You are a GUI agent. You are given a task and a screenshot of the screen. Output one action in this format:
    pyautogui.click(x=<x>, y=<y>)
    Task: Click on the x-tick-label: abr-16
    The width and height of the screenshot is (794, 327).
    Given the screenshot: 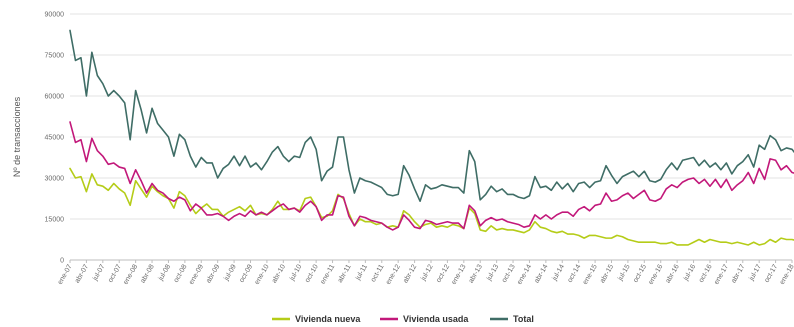 What is the action you would take?
    pyautogui.click(x=673, y=273)
    